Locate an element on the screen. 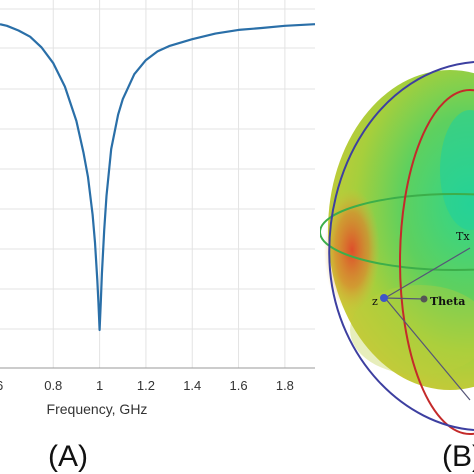 This screenshot has width=474, height=474. pattern-green-core is located at coordinates (457, 170).